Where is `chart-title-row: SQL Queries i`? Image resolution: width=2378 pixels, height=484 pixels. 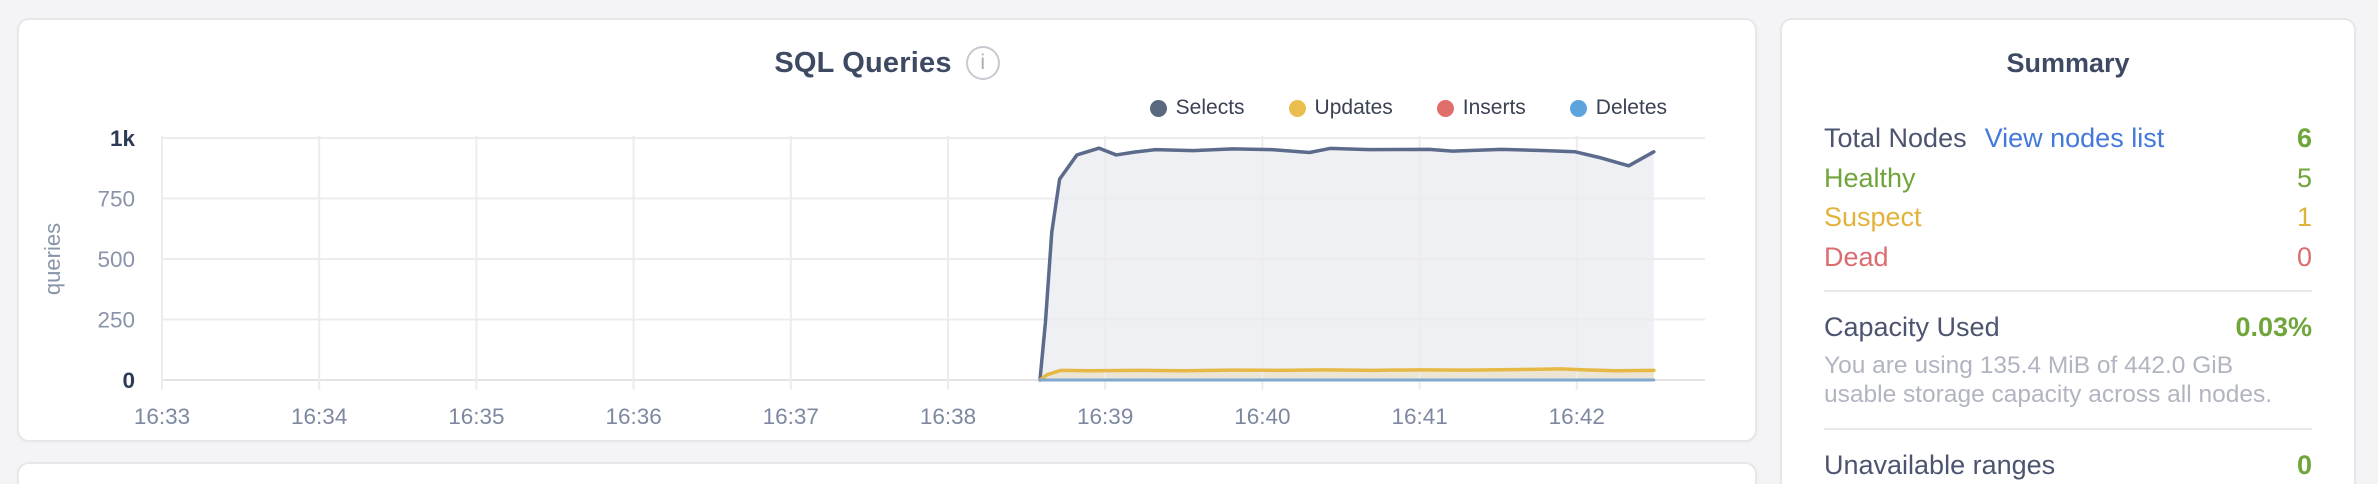
chart-title-row: SQL Queries i is located at coordinates (887, 63).